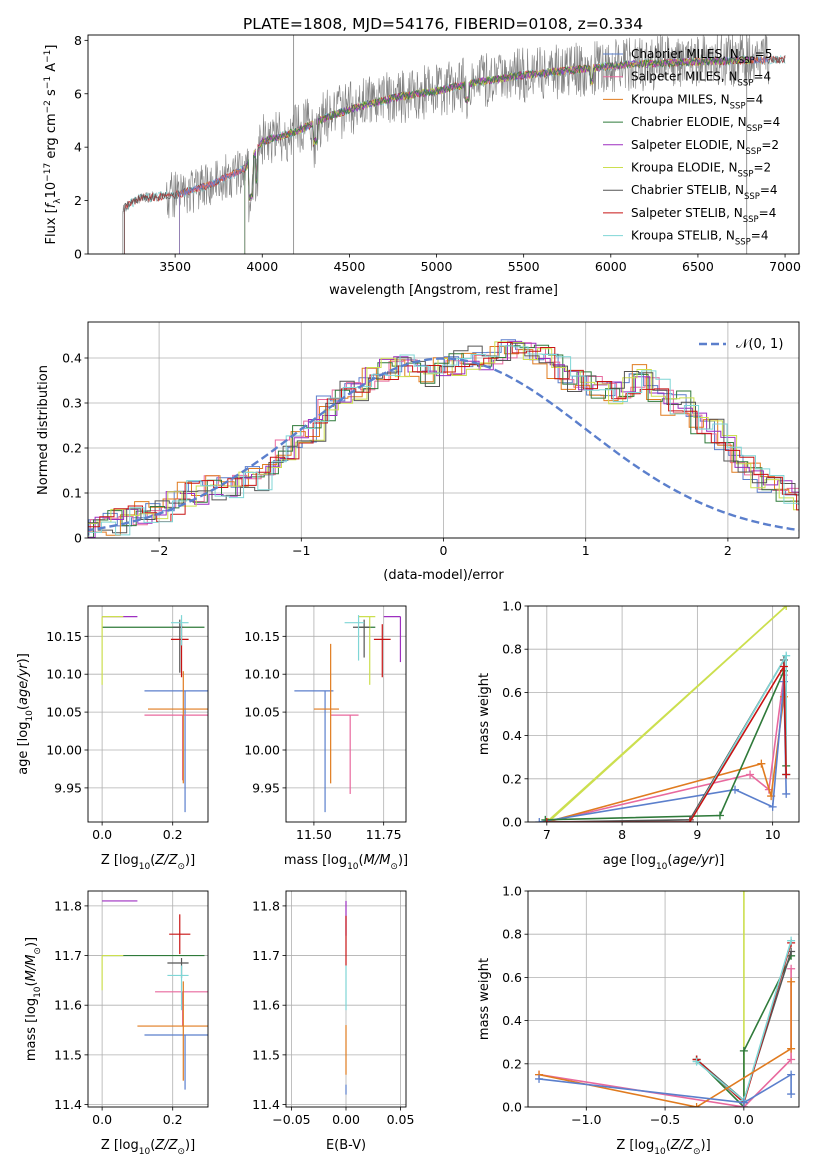 This screenshot has height=1170, width=819. I want to click on legend-label: Salpeter ELODIE, N, so click(688, 145).